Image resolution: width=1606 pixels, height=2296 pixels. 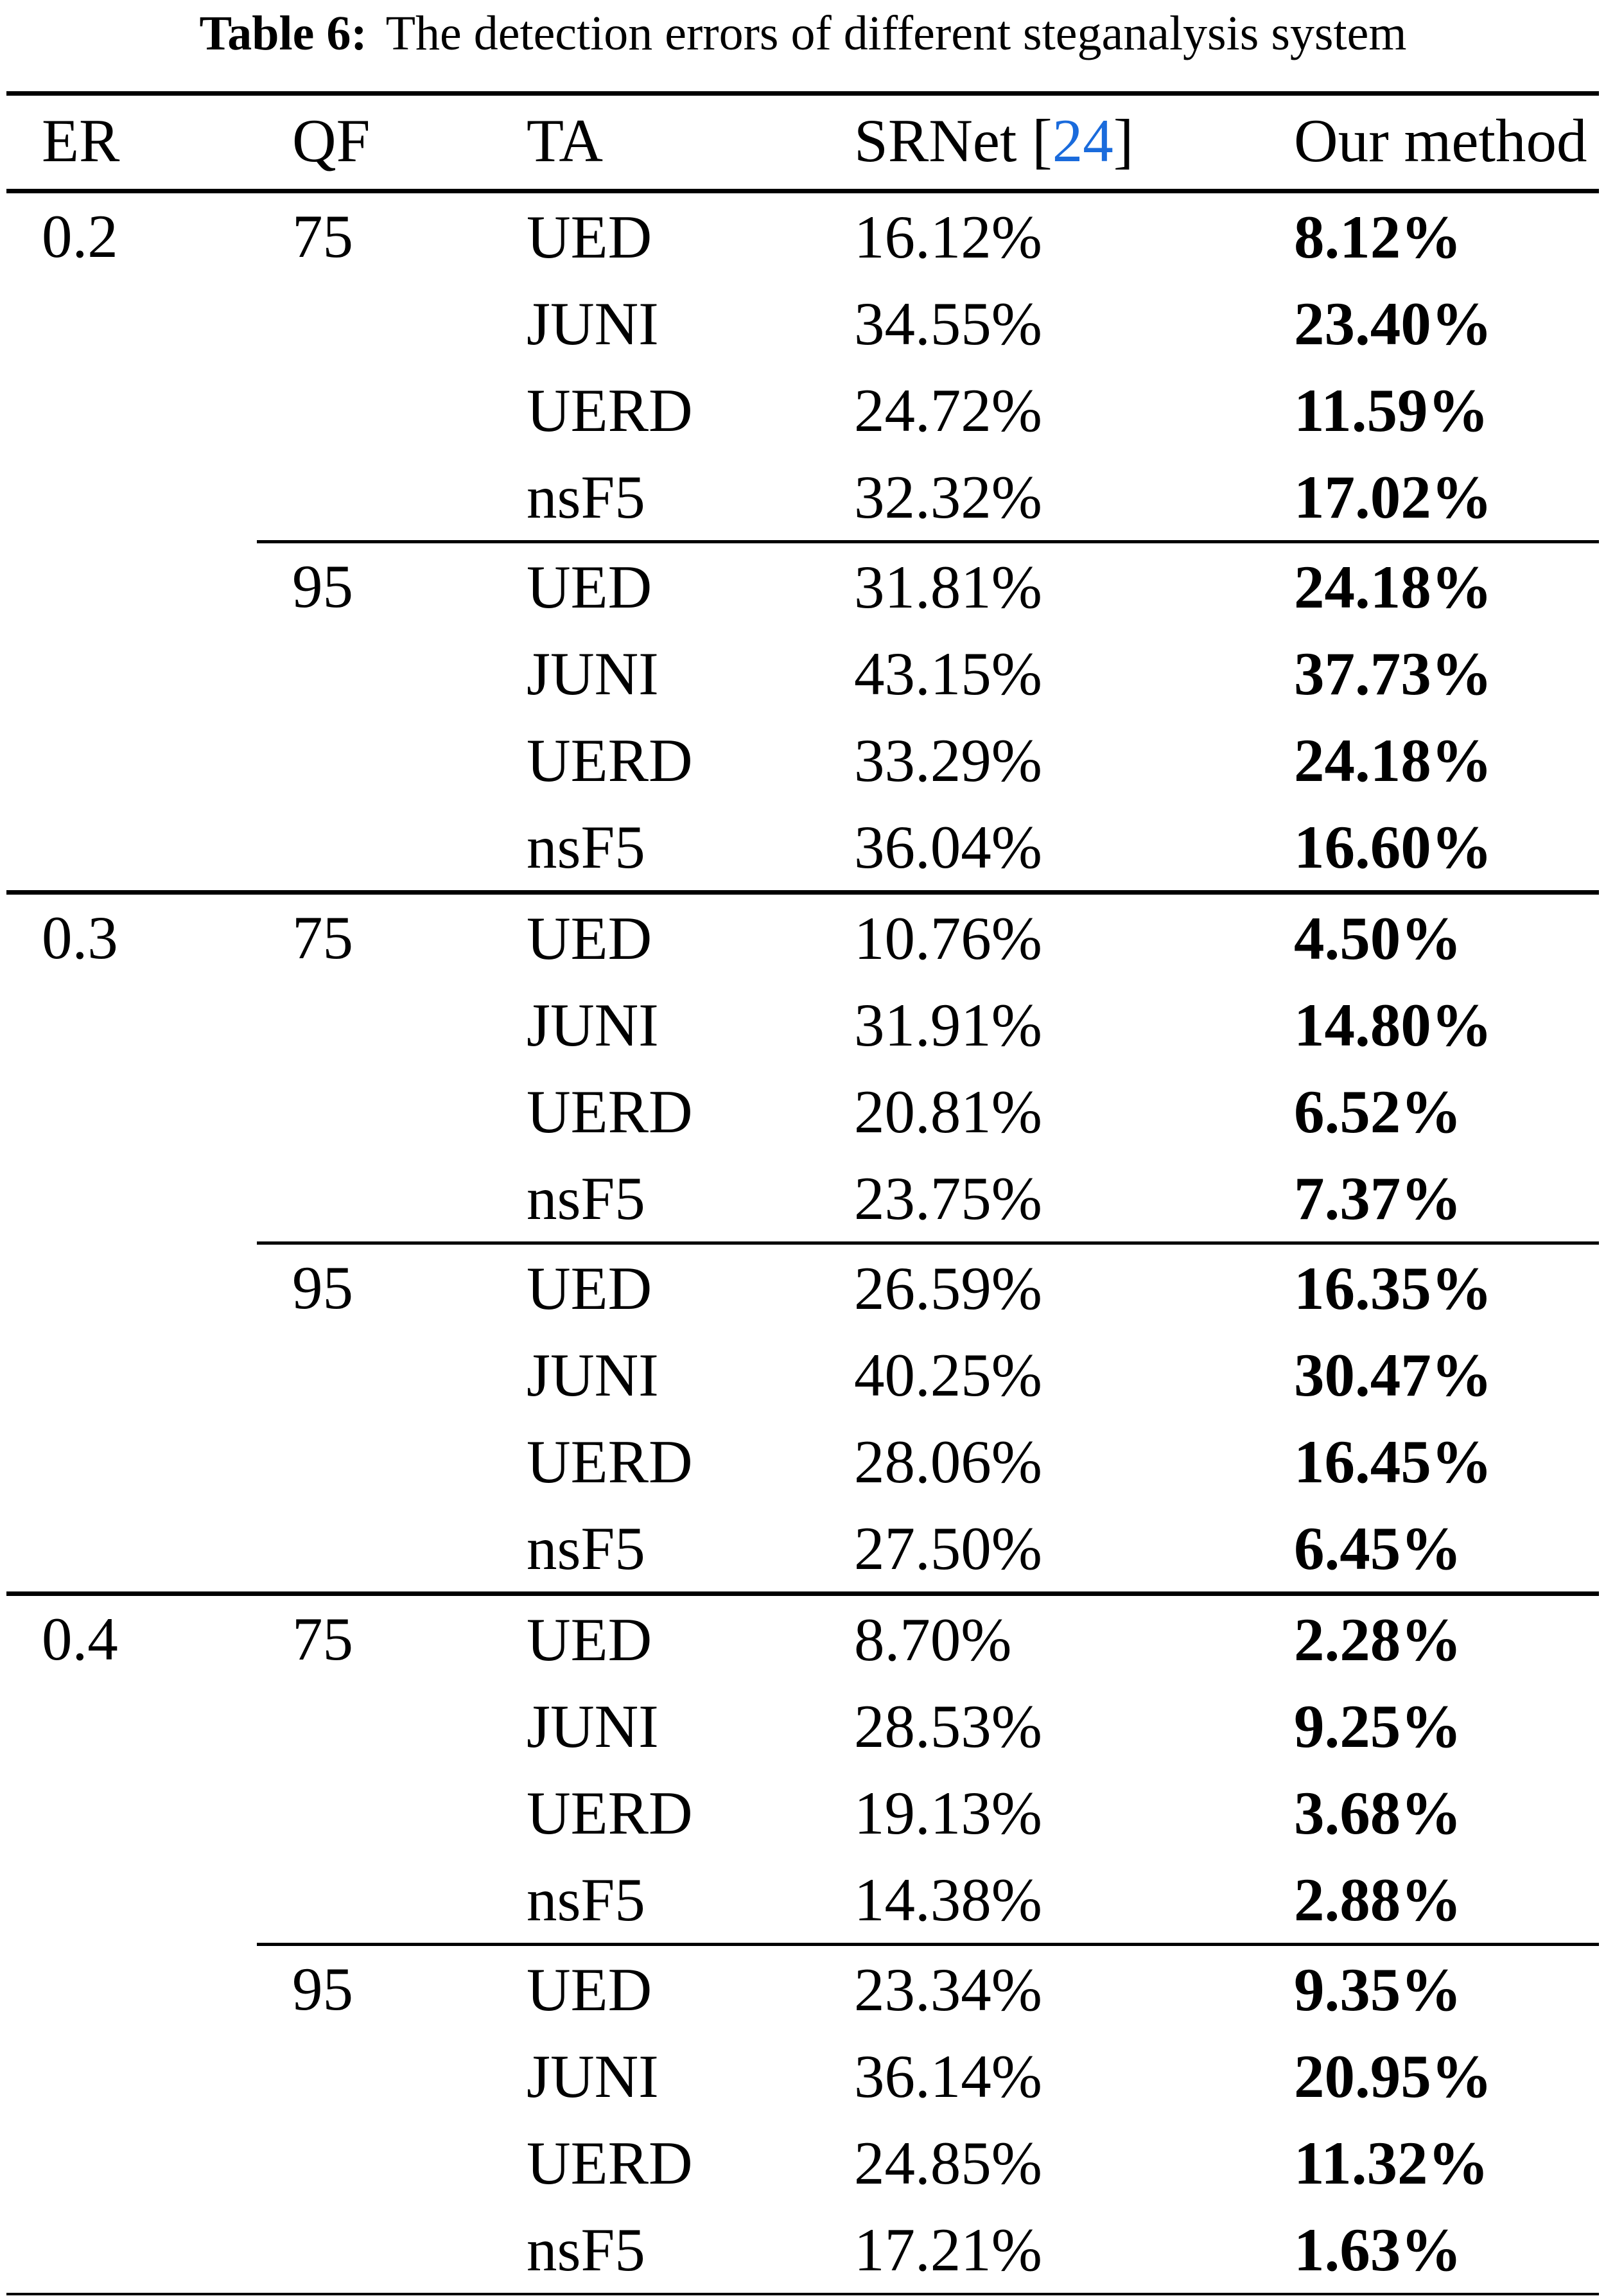 I want to click on srnet-value-cell: 17.21%, so click(x=948, y=2249).